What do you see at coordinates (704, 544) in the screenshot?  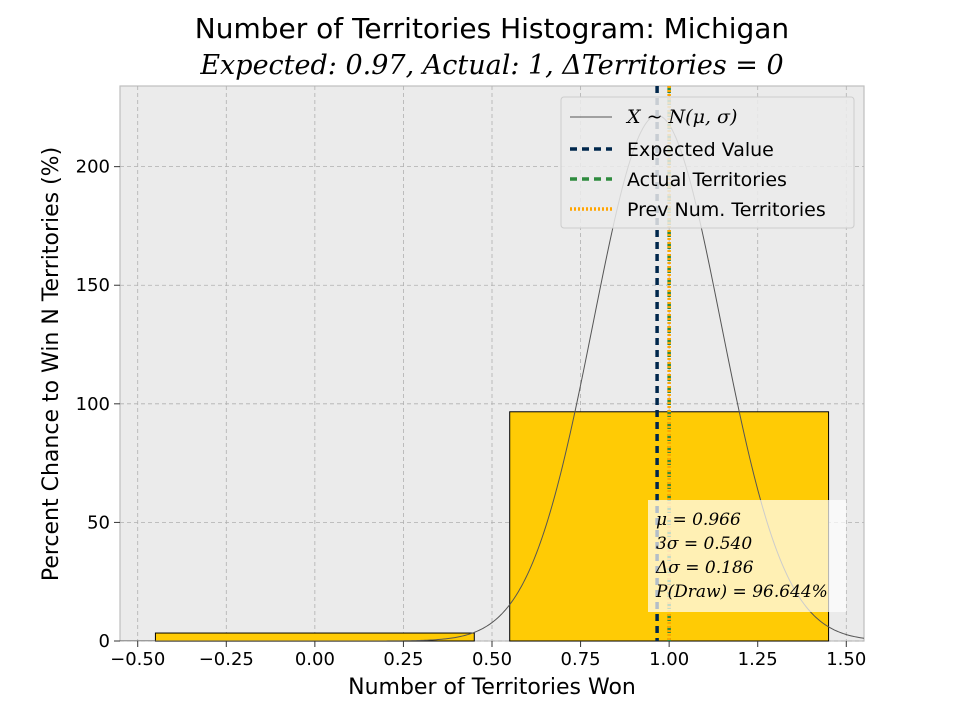 I see `stats-3sigma: 3σ = 0.540` at bounding box center [704, 544].